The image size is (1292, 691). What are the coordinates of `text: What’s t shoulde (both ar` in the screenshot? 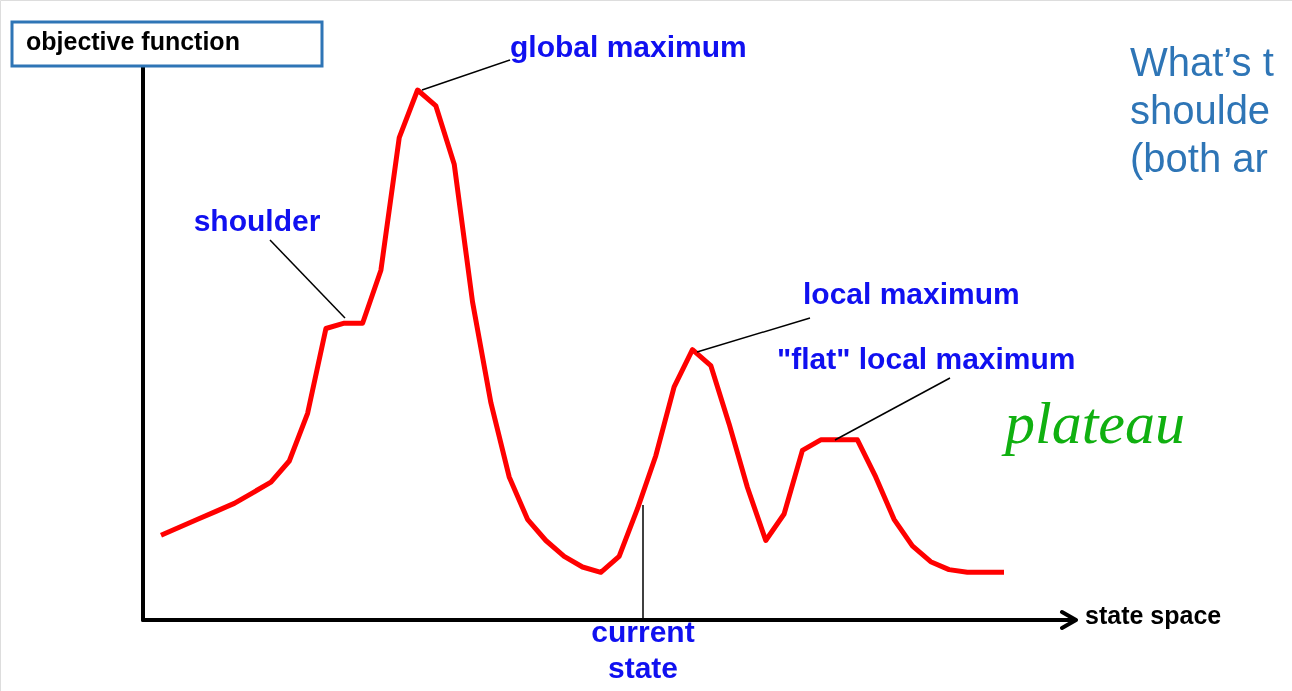 It's located at (1202, 110).